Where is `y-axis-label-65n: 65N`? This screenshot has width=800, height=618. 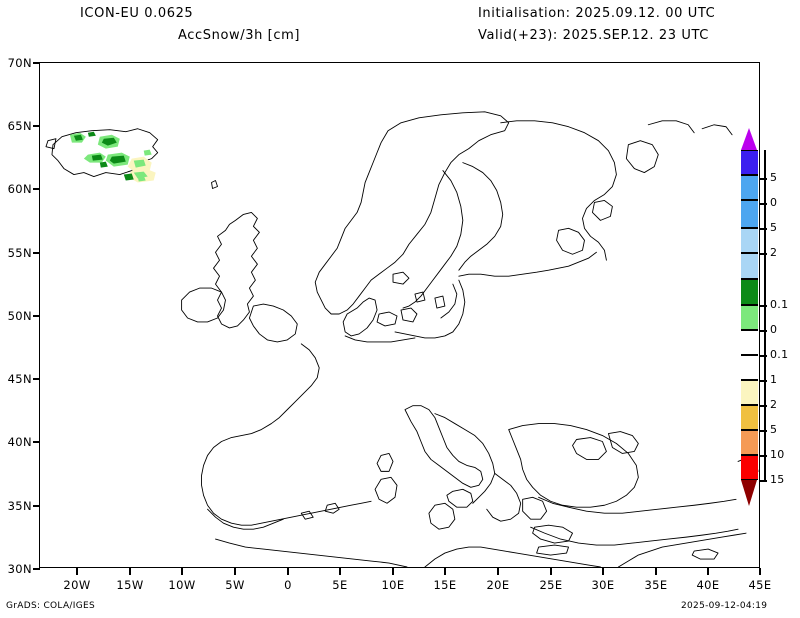
y-axis-label-65n: 65N is located at coordinates (19, 126).